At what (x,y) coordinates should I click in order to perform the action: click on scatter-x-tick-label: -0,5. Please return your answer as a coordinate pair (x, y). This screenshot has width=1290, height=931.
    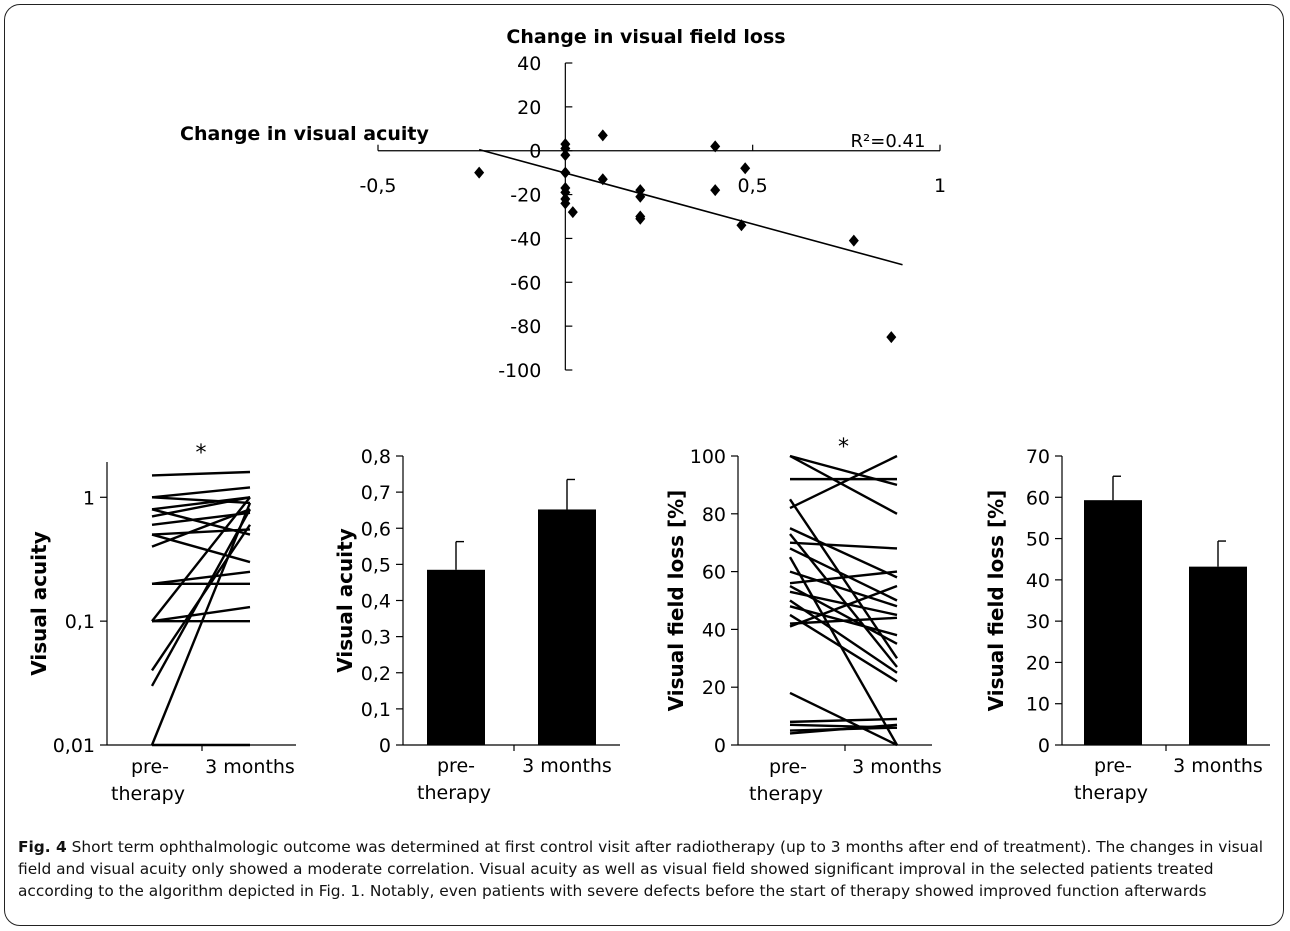
    Looking at the image, I should click on (377, 186).